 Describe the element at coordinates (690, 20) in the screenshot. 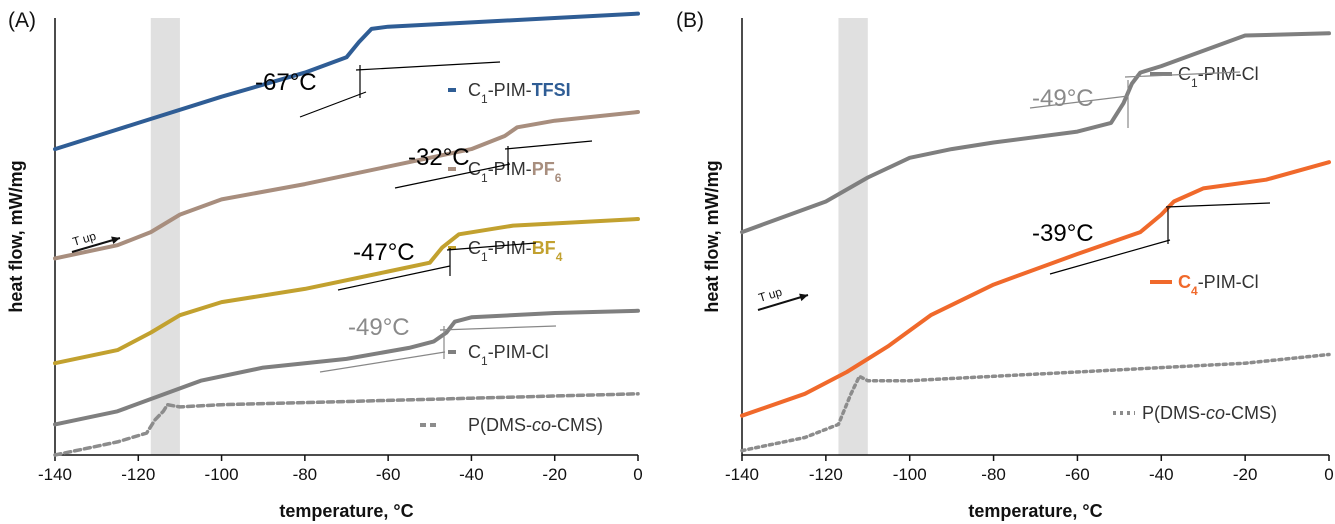

I see `panel-label: (B)` at that location.